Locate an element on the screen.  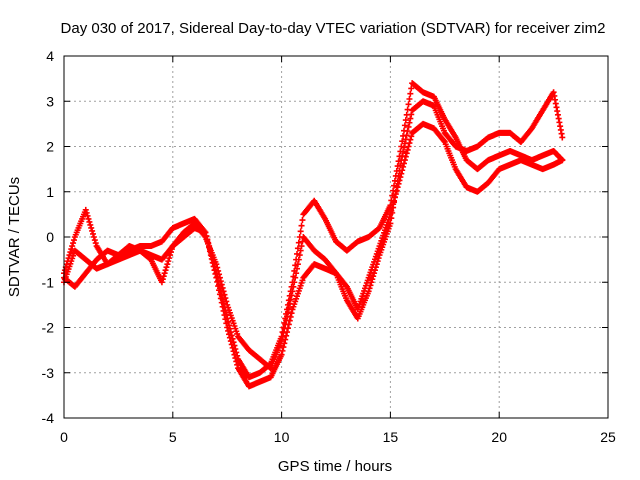
x-tick-label: 0 is located at coordinates (64, 437).